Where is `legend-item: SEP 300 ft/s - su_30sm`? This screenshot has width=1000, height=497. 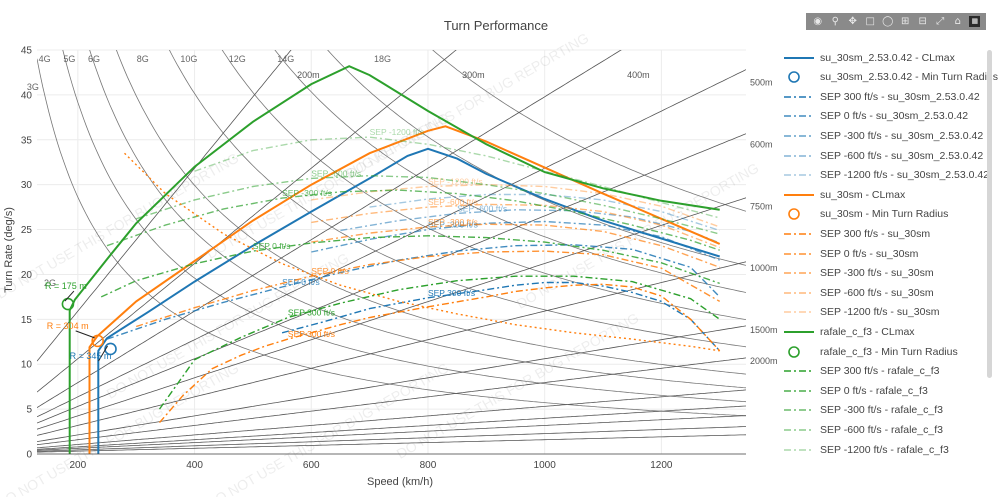
legend-item: SEP 300 ft/s - su_30sm is located at coordinates (857, 233).